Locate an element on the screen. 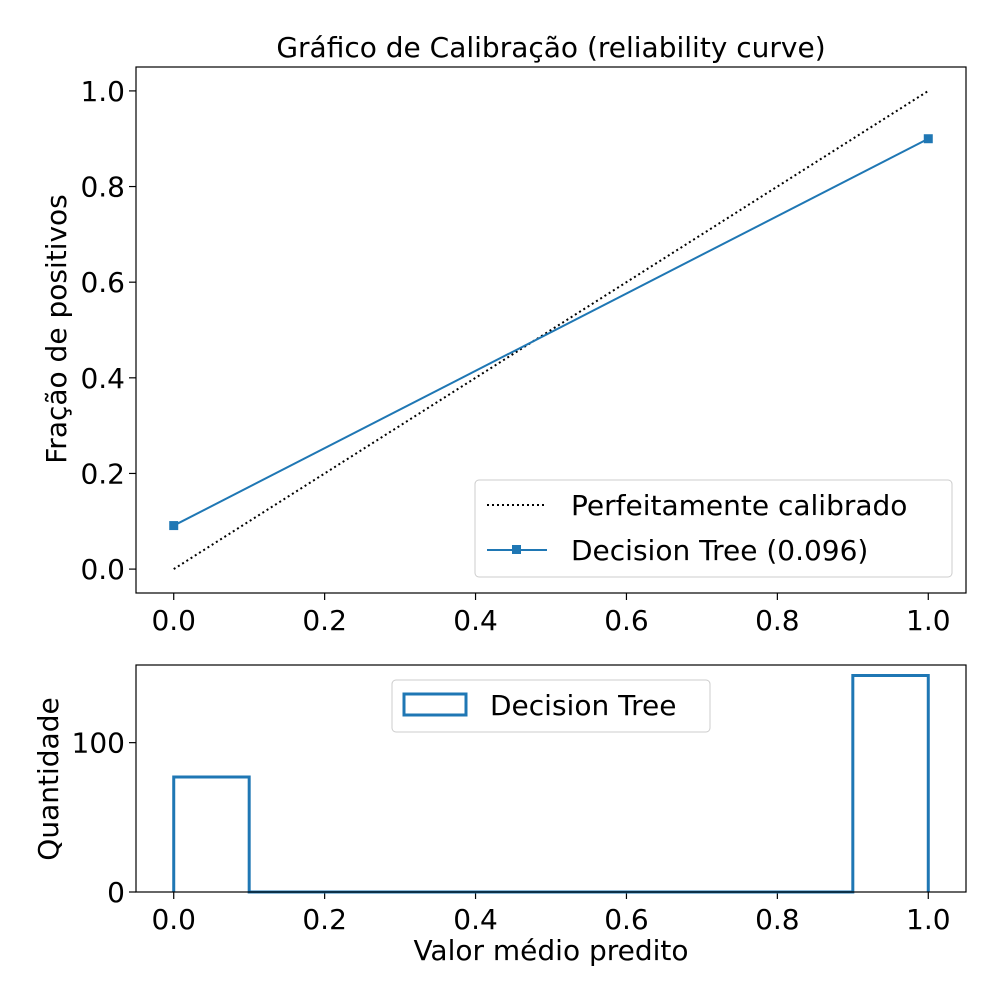  y-axis-label-histogram: Quantidade is located at coordinates (48, 778).